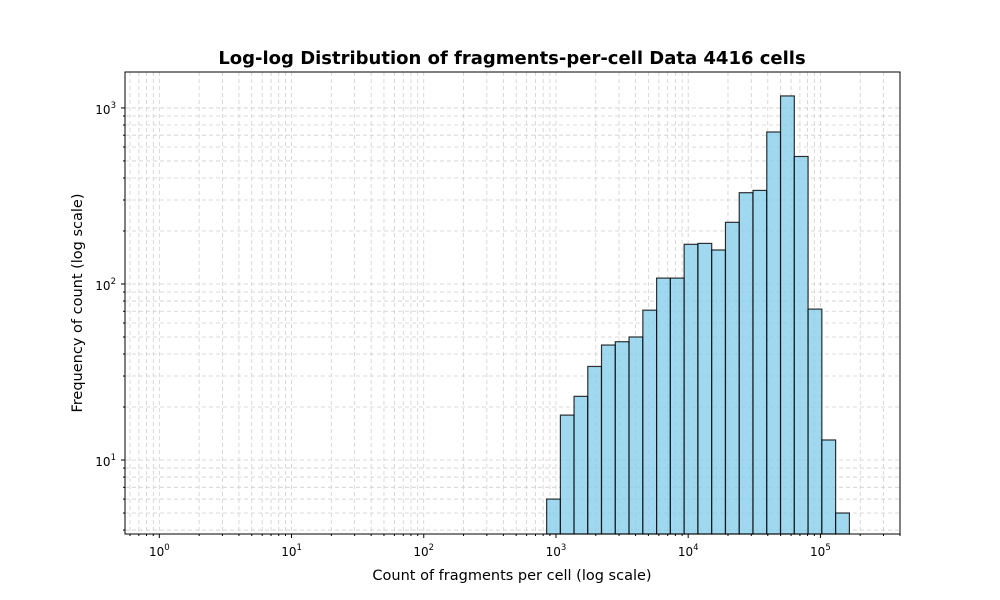 The height and width of the screenshot is (600, 1000). I want to click on x-axis-label: Count of fragments per cell (log scale), so click(511, 576).